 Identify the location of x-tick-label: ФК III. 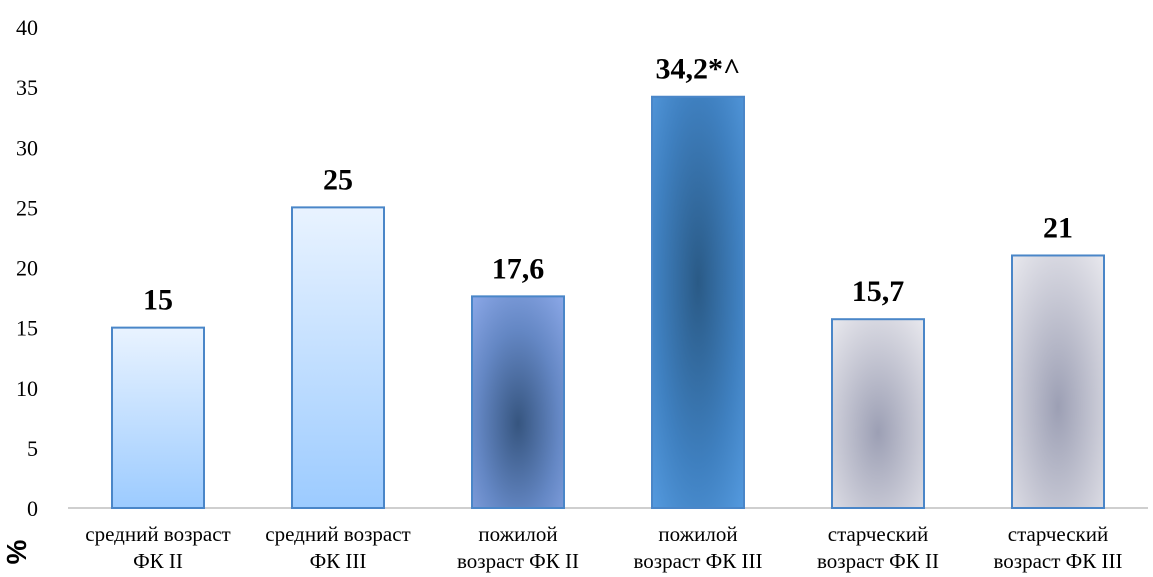
(338, 561).